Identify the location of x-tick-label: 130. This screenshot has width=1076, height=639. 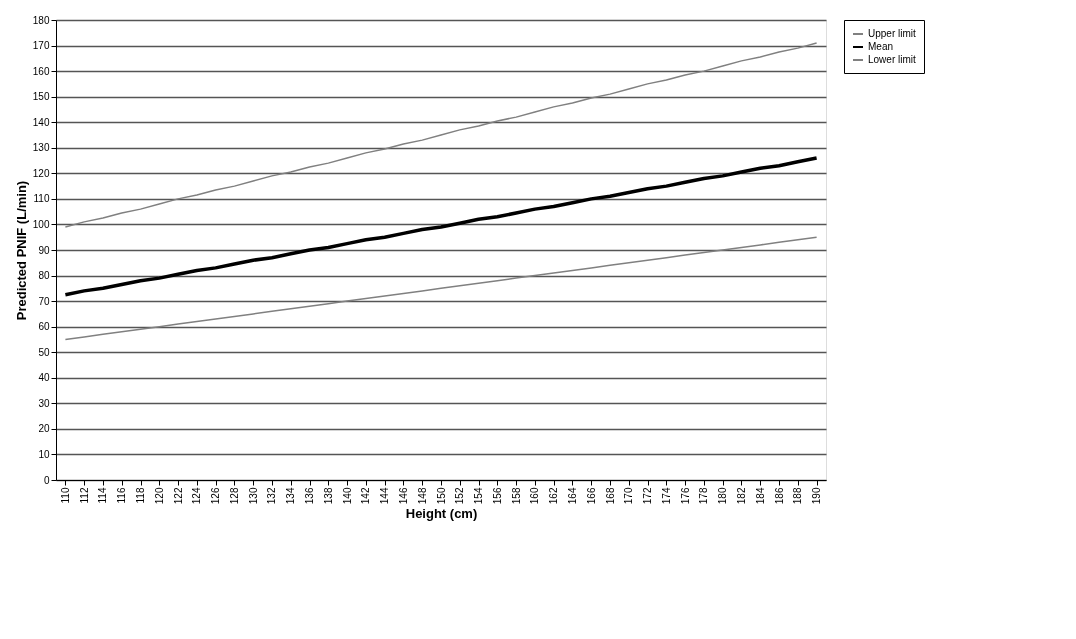
(253, 496).